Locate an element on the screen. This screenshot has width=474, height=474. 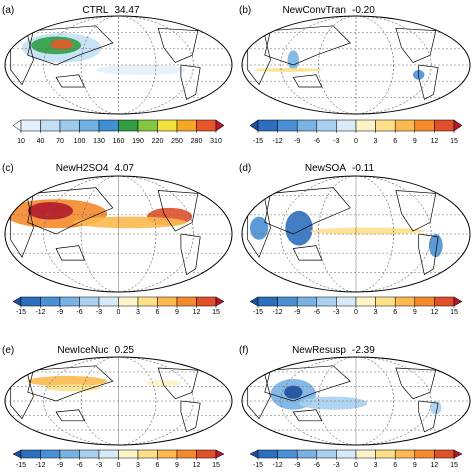
panel-title: CTRL is located at coordinates (95, 10).